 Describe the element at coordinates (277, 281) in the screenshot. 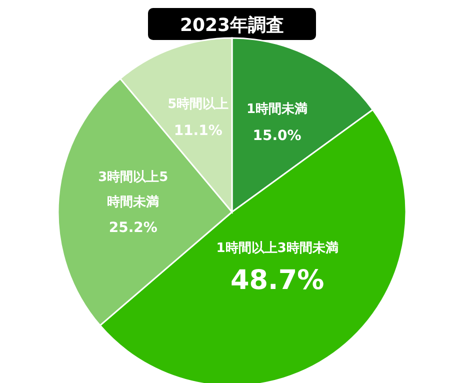

I see `data-label: 48.7%` at that location.